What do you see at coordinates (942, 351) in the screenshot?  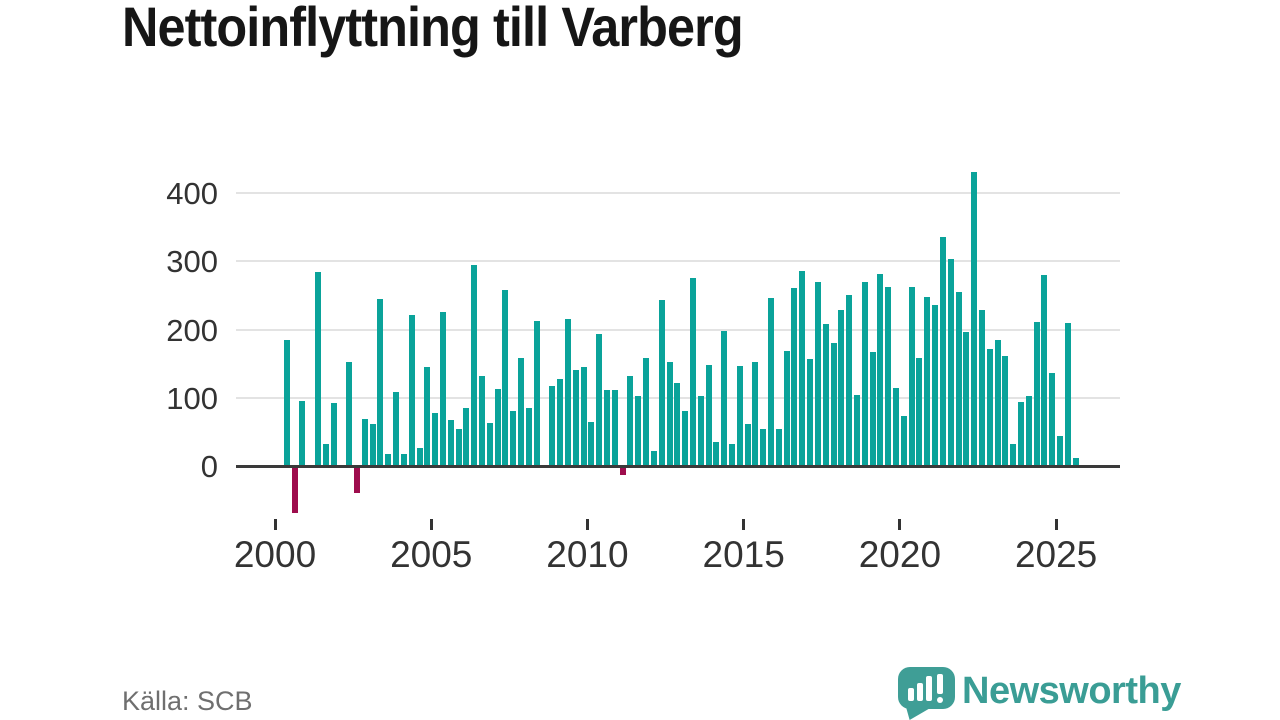 I see `bar-2021Q2` at bounding box center [942, 351].